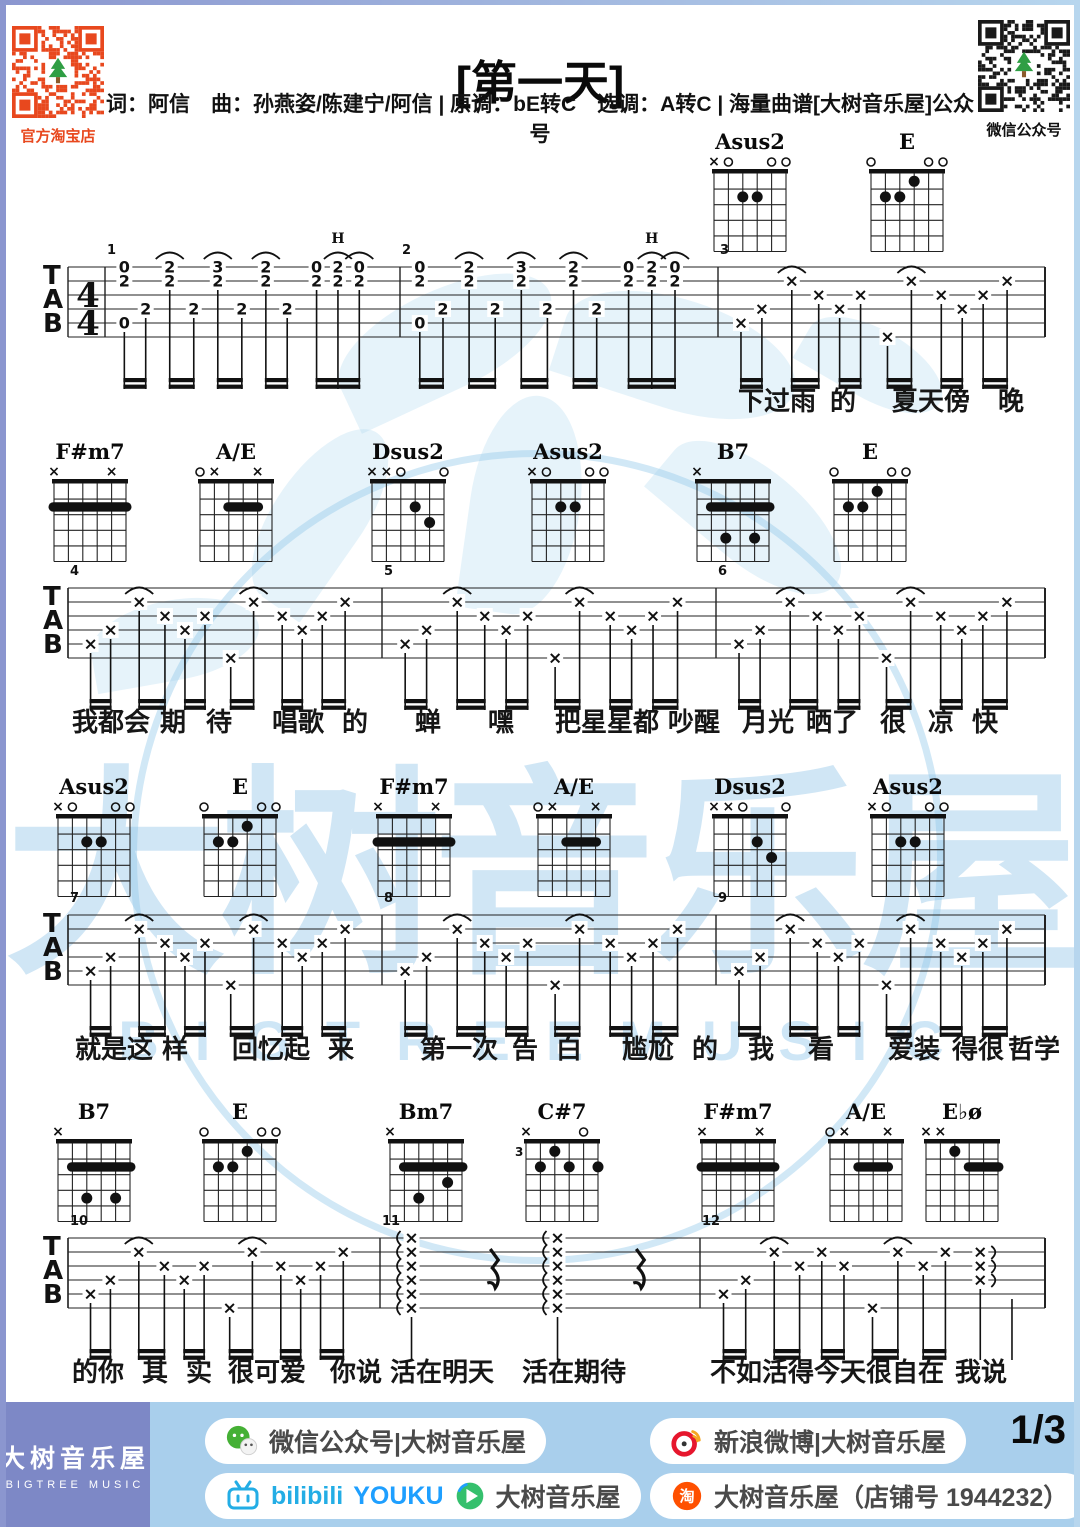 The height and width of the screenshot is (1527, 1080). Describe the element at coordinates (398, 1495) in the screenshot. I see `footer-youku-text: YOUKU` at that location.